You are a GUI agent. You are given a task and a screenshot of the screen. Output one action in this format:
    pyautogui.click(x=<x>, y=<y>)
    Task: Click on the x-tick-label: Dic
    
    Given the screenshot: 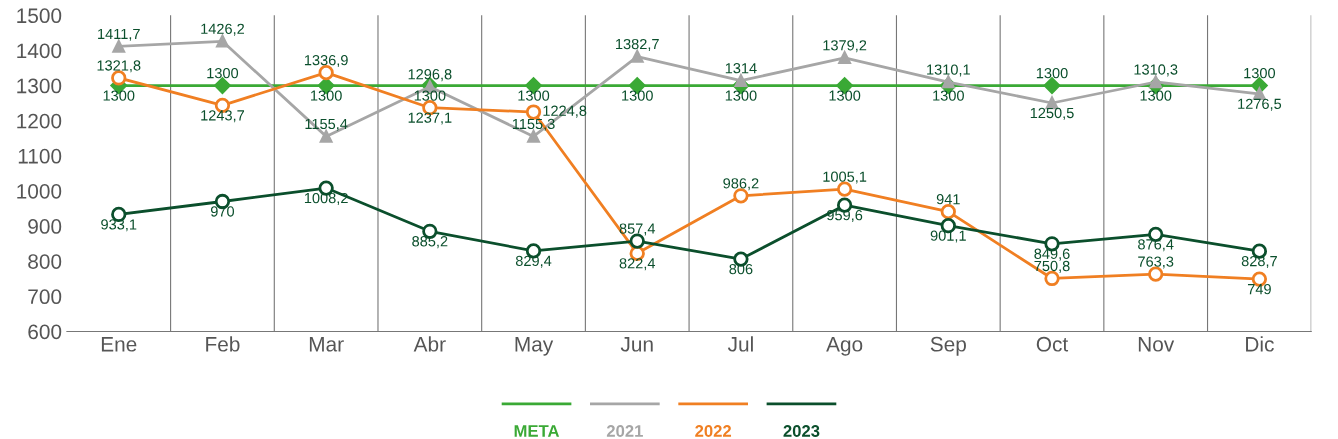 What is the action you would take?
    pyautogui.click(x=1260, y=344)
    